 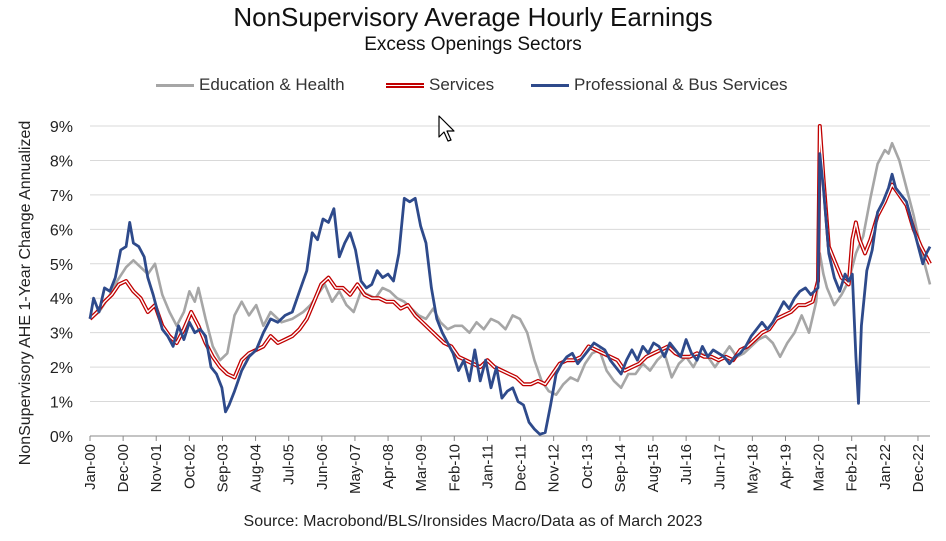 What do you see at coordinates (322, 467) in the screenshot?
I see `x-tick-label: Jun-06` at bounding box center [322, 467].